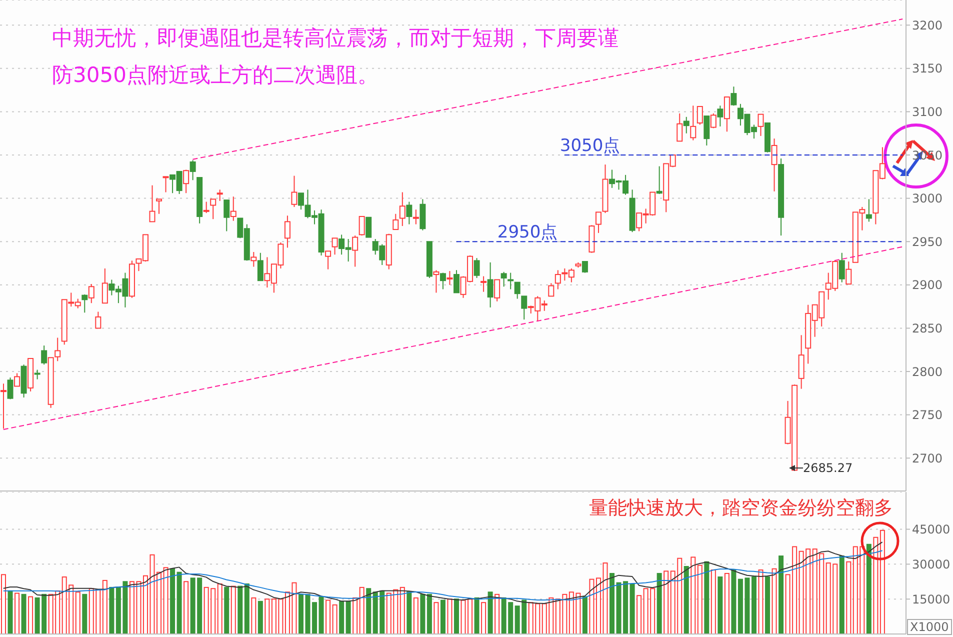  I want to click on y-tick-label: 2750, so click(927, 415).